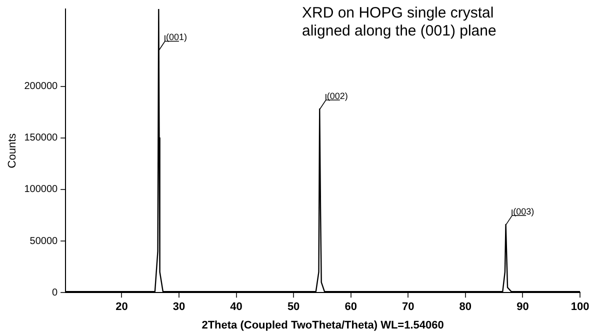 The width and height of the screenshot is (600, 336). Describe the element at coordinates (44, 241) in the screenshot. I see `y-tick-label: 50000` at that location.